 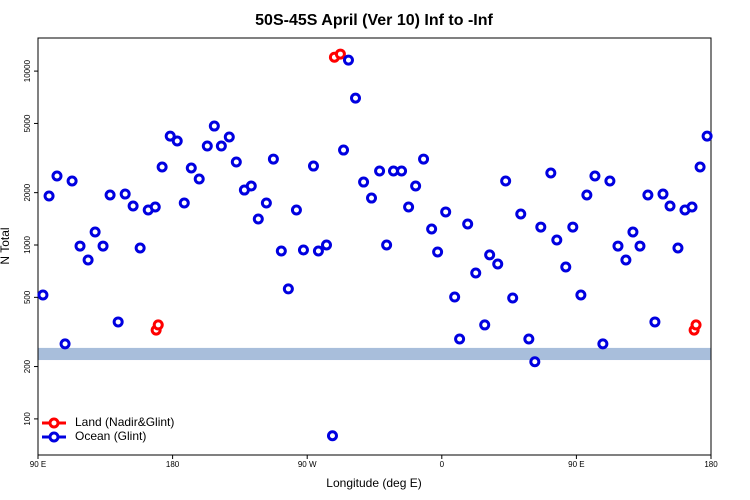 I want to click on y-tick-label: 5000, so click(x=27, y=123).